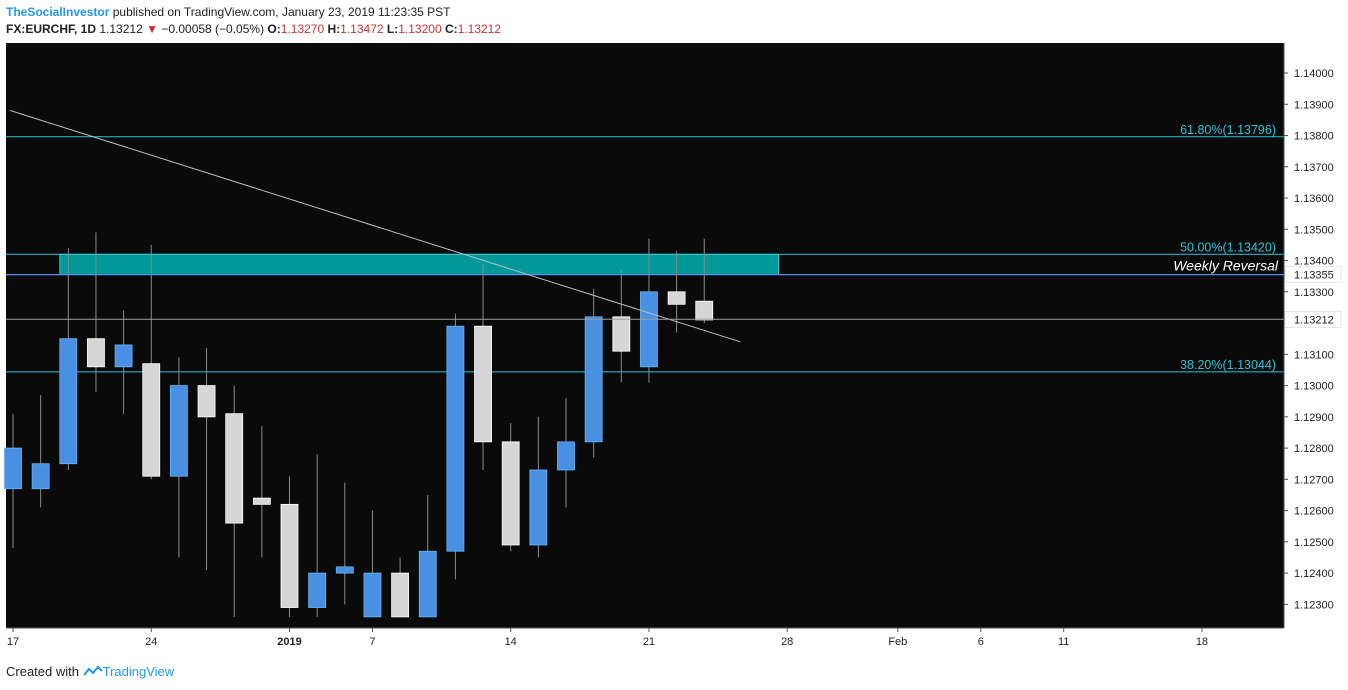 The height and width of the screenshot is (690, 1348). I want to click on price-change: −0.00058 (−0.05%), so click(213, 29).